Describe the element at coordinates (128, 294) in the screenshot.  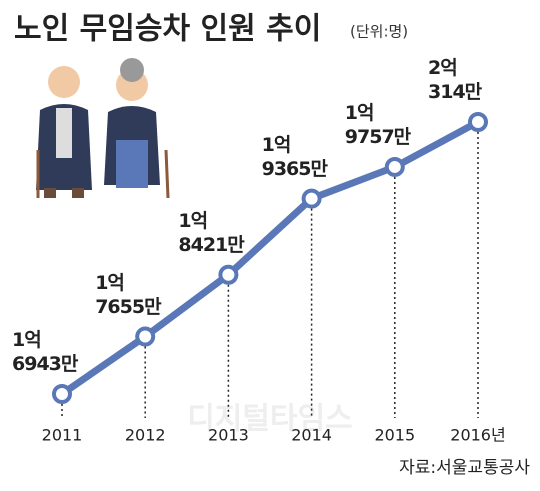
I see `value-label: 1억 7655만` at that location.